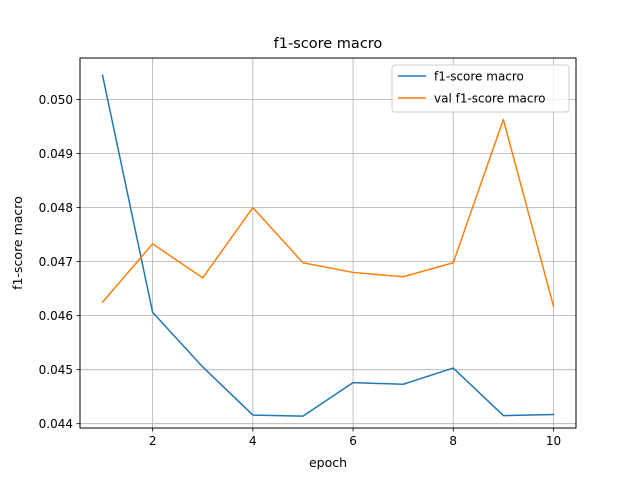 Image resolution: width=640 pixels, height=480 pixels. Describe the element at coordinates (553, 441) in the screenshot. I see `x-tick-label: 10` at that location.